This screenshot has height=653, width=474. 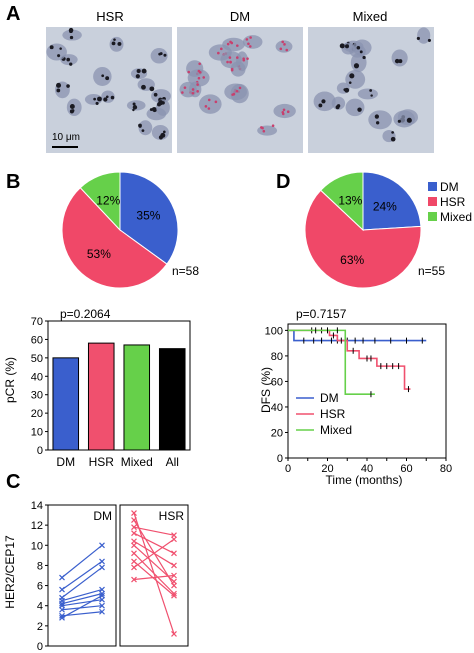 What do you see at coordinates (453, 202) in the screenshot?
I see `legend-label-hsr: HSR` at bounding box center [453, 202].